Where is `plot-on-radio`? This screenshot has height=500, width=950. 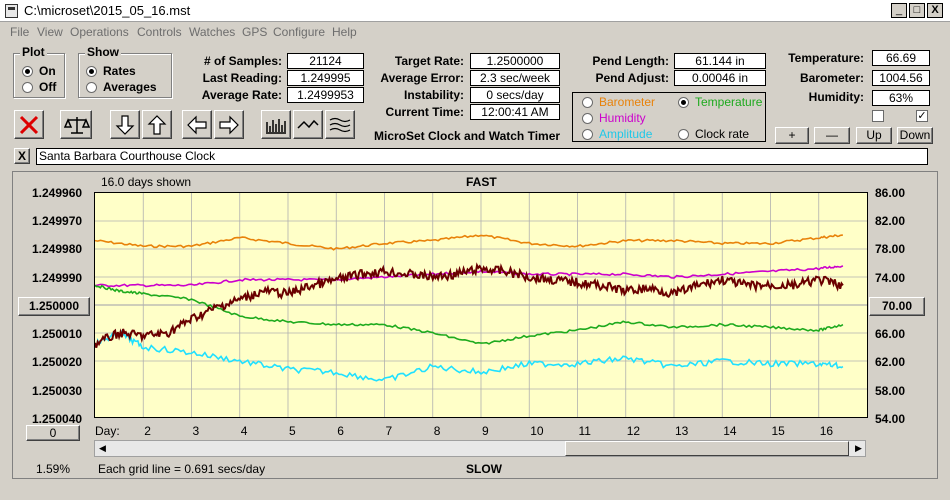
plot-on-radio is located at coordinates (27, 71).